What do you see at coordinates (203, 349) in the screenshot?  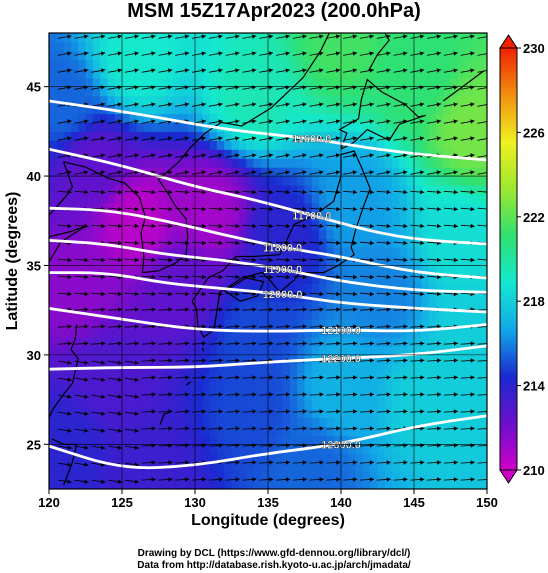 I see `coastline` at bounding box center [203, 349].